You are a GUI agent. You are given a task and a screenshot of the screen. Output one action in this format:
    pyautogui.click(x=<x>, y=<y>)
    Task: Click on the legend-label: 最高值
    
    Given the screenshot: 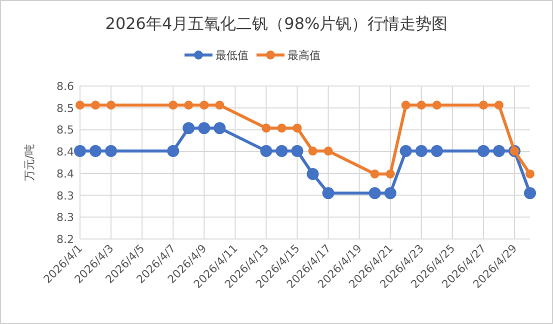 What is the action you would take?
    pyautogui.click(x=304, y=55)
    